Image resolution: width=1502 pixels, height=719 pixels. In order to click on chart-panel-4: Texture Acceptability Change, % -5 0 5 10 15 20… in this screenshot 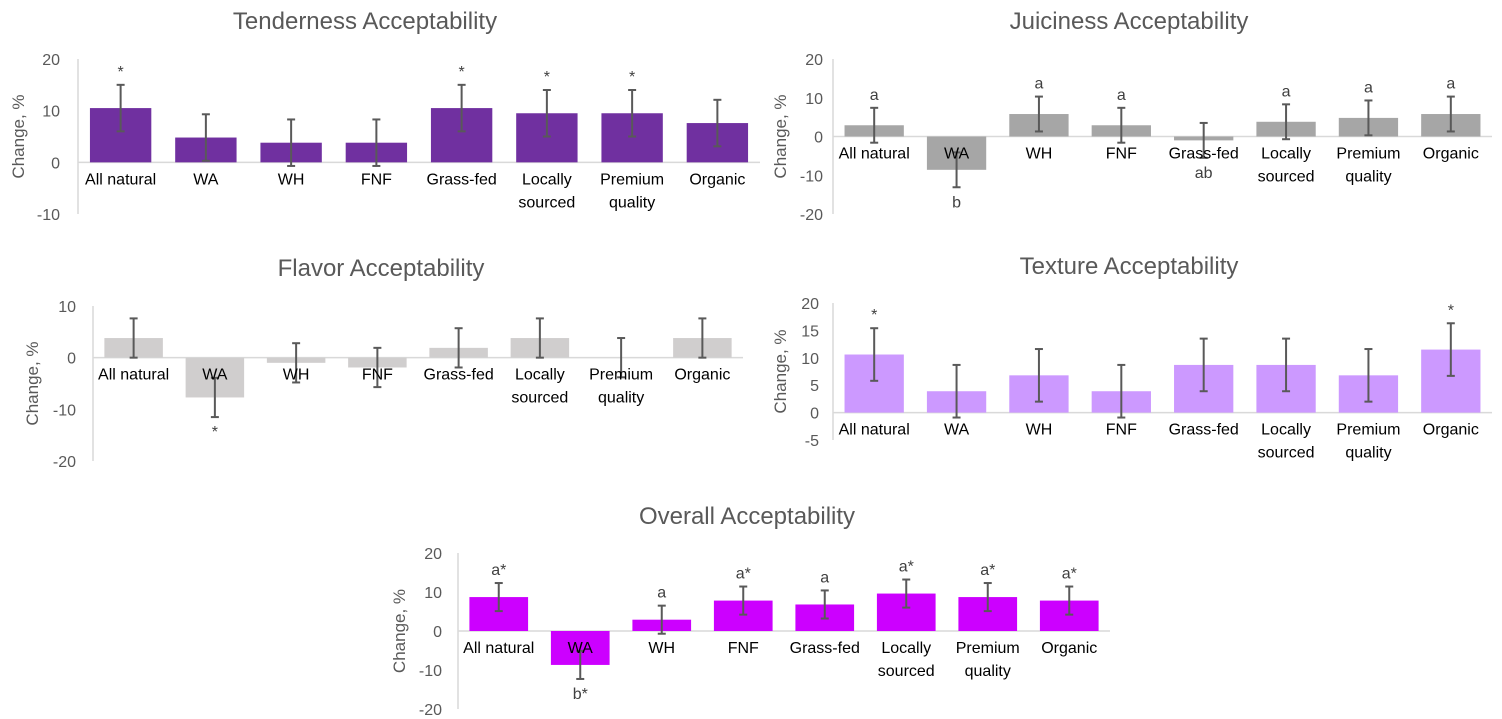, I will do `click(1131, 357)`.